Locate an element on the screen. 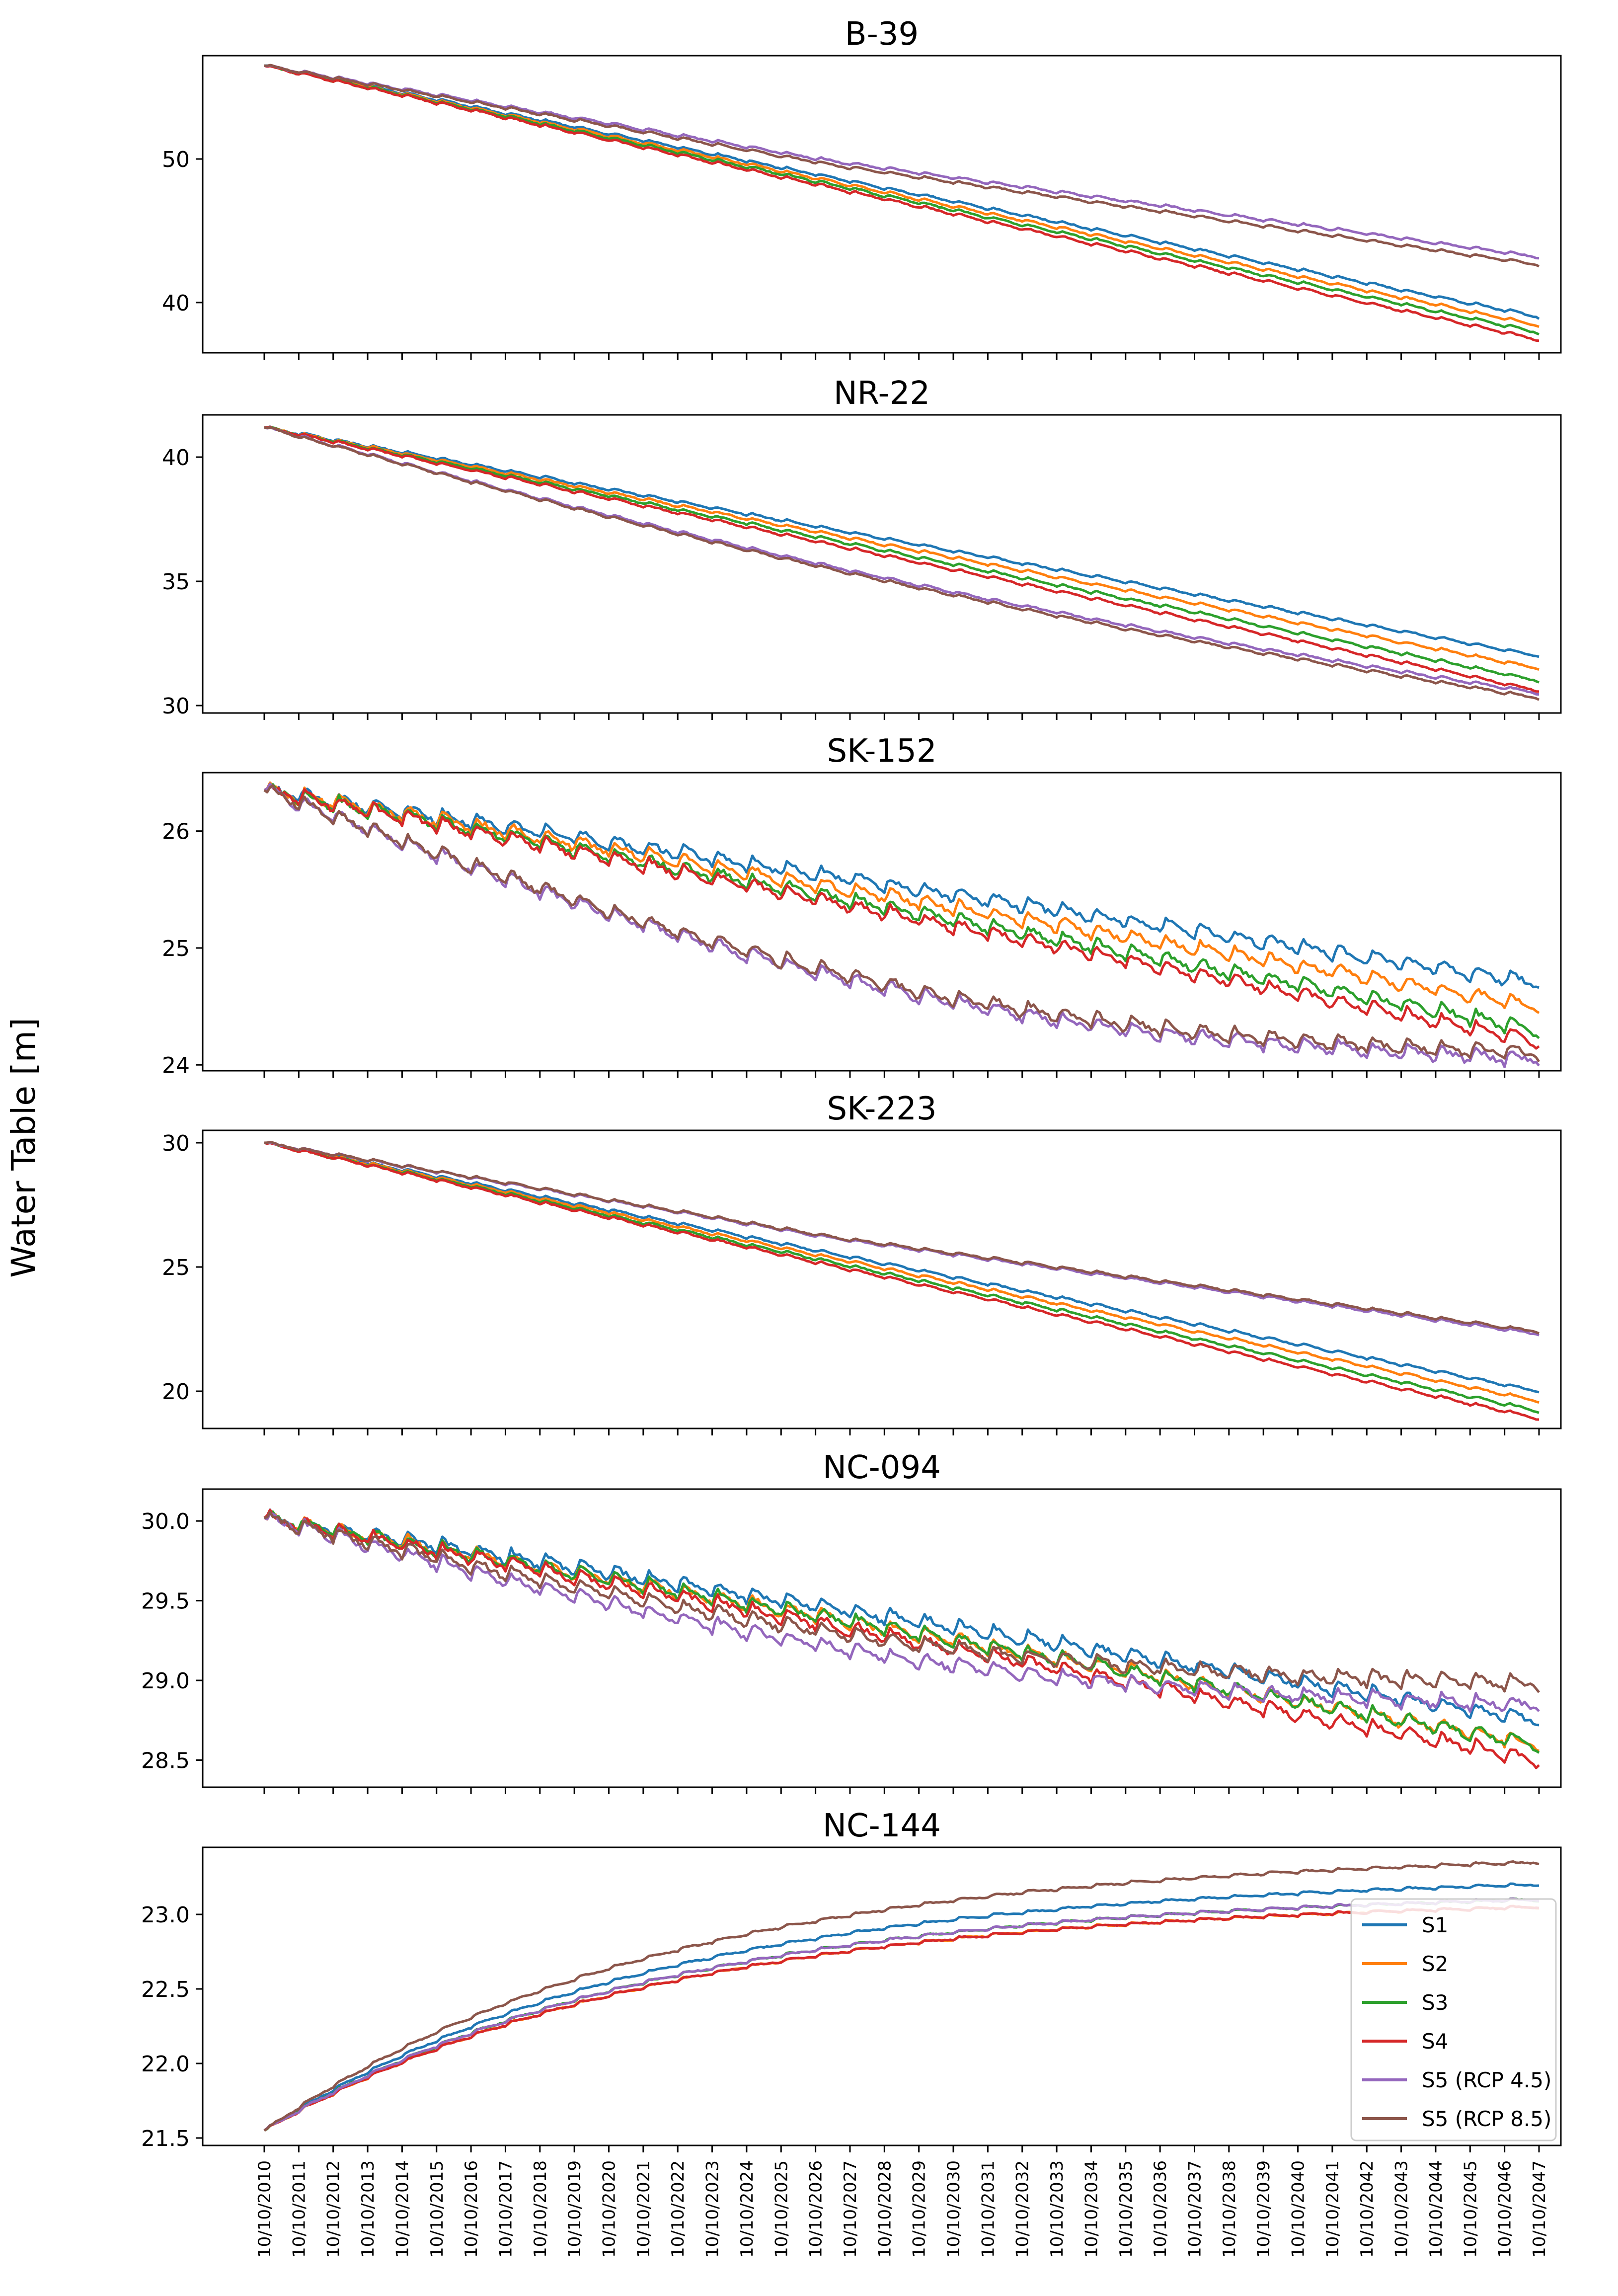 The image size is (1618, 2296). x-tick-label: 10/10/2015 is located at coordinates (437, 2209).